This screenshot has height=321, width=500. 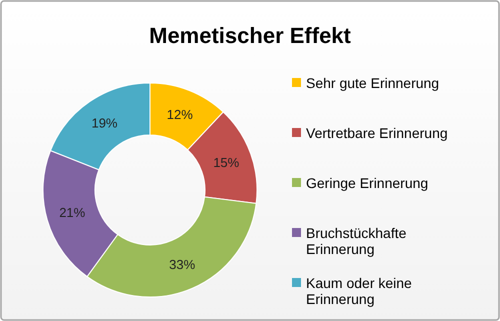 I want to click on legend-label: Sehr gute Erinnerung, so click(x=373, y=83).